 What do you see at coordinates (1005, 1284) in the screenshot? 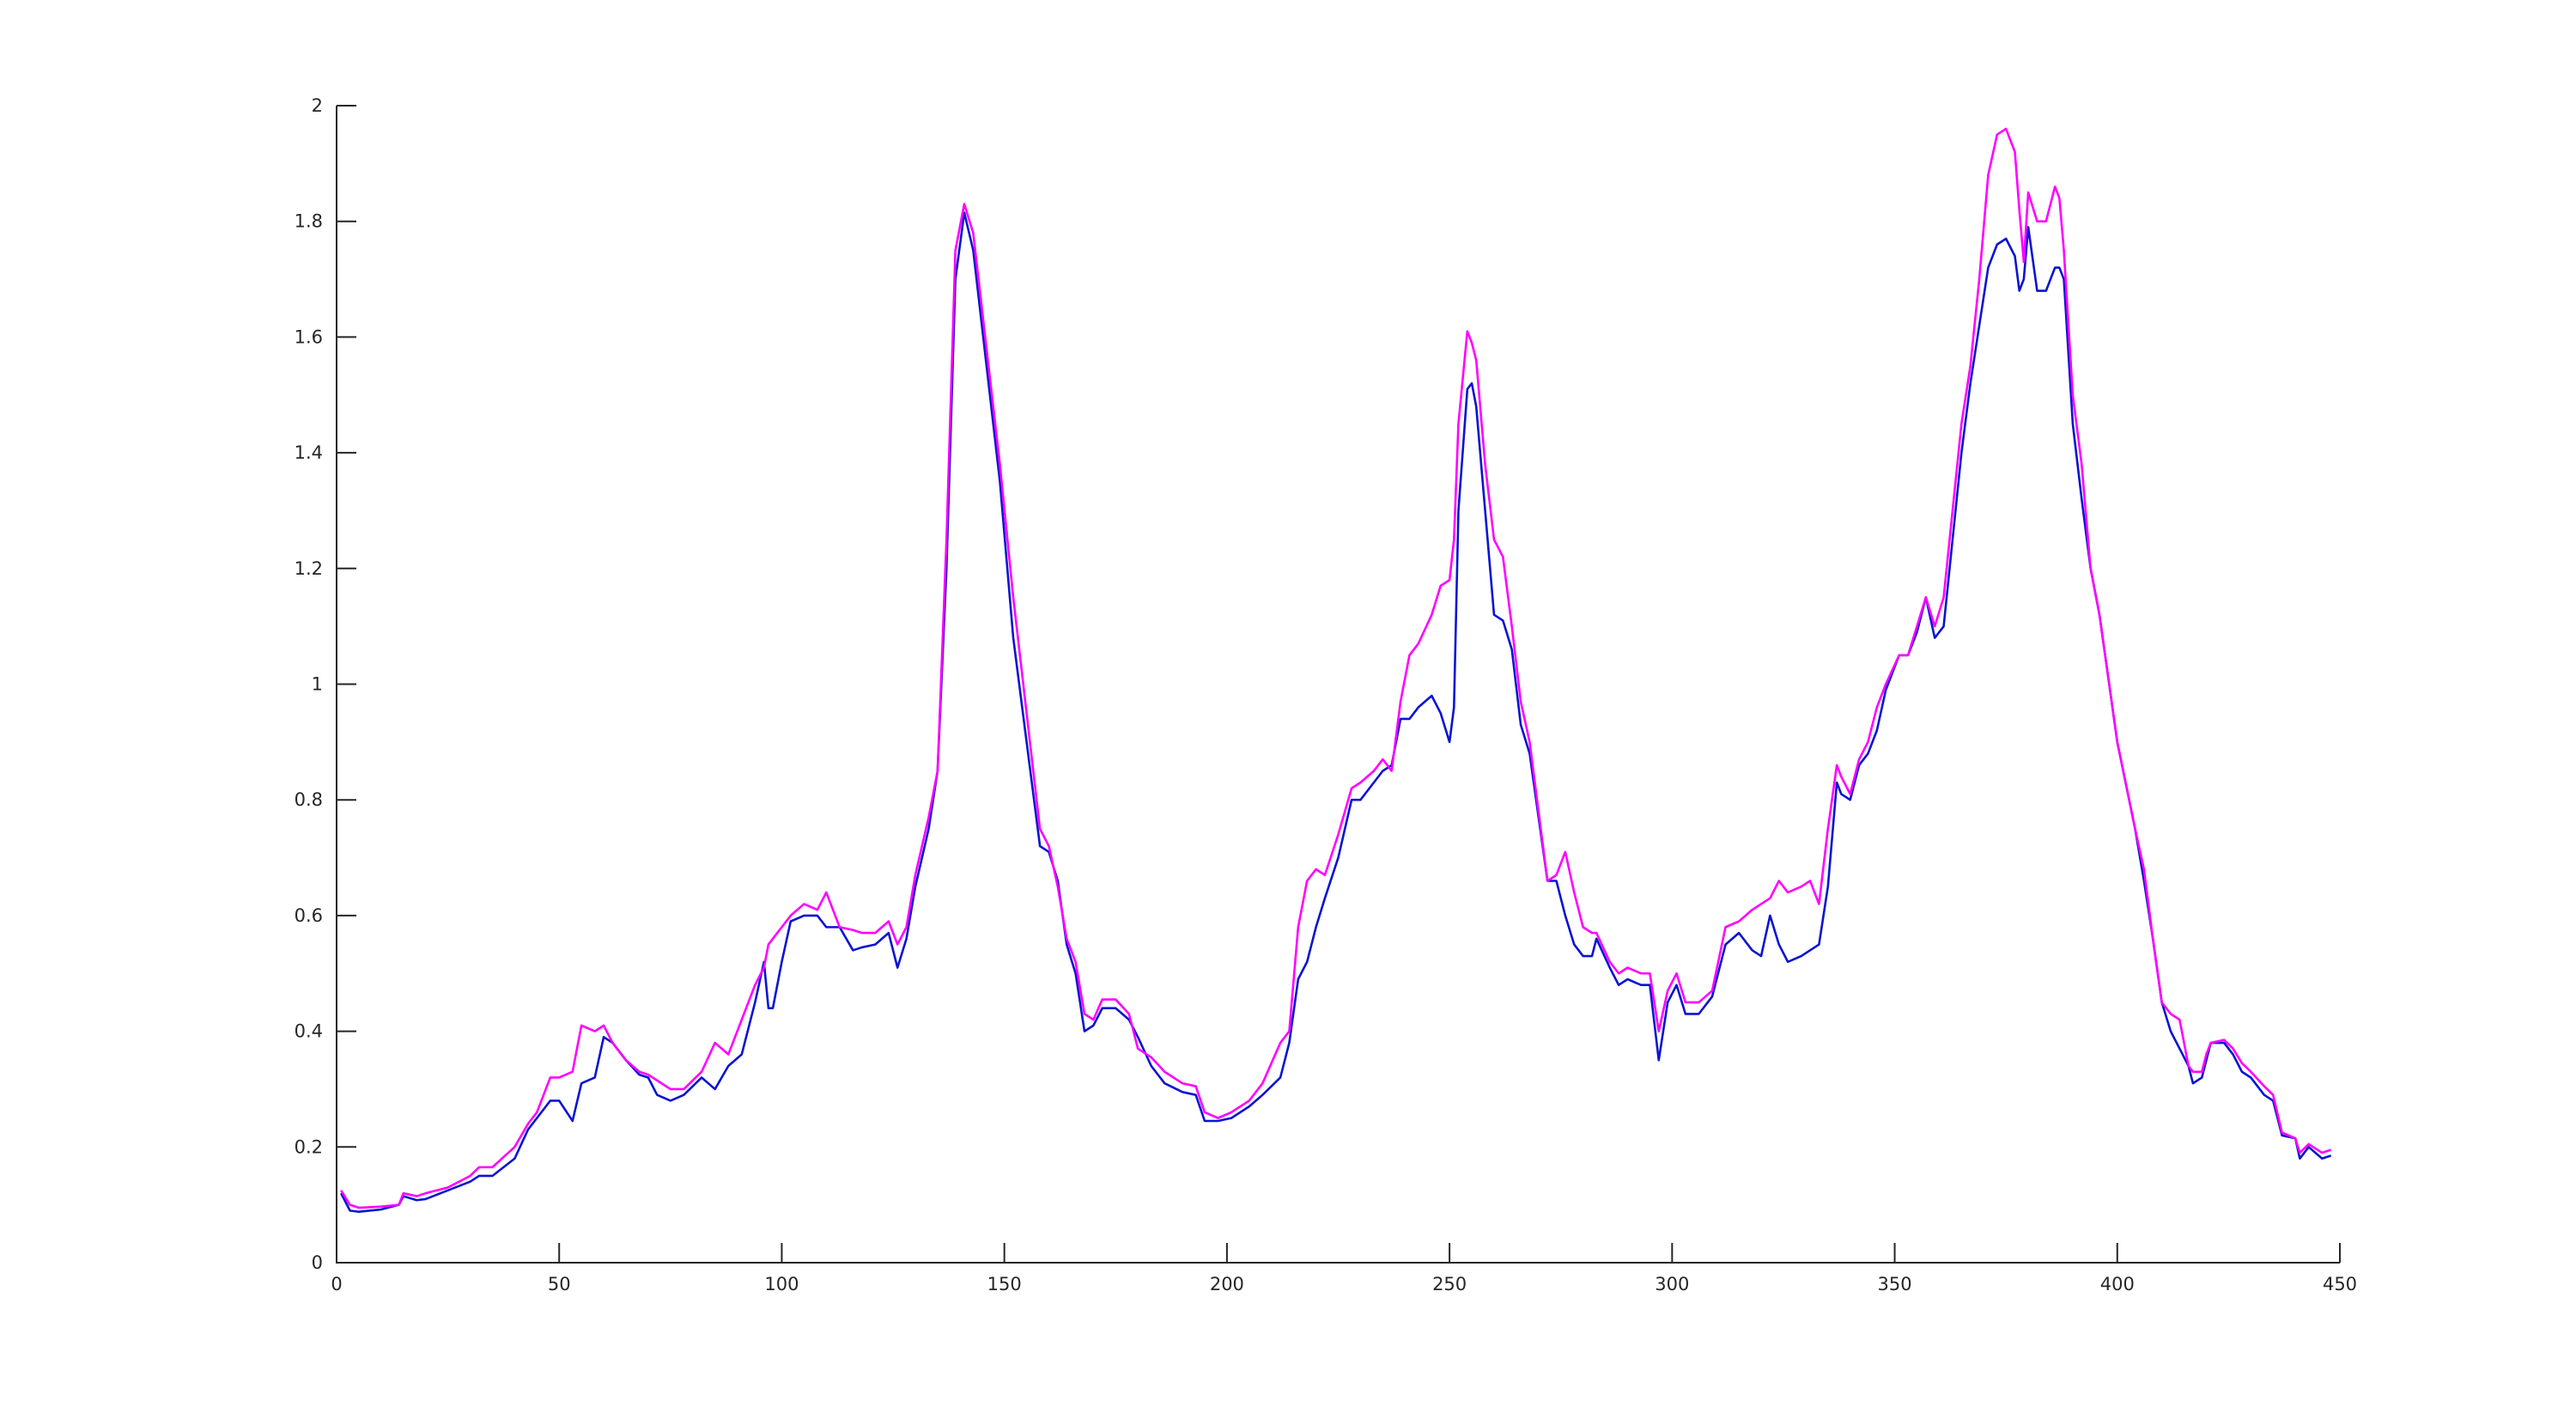
I see `x-tick-label: 150` at bounding box center [1005, 1284].